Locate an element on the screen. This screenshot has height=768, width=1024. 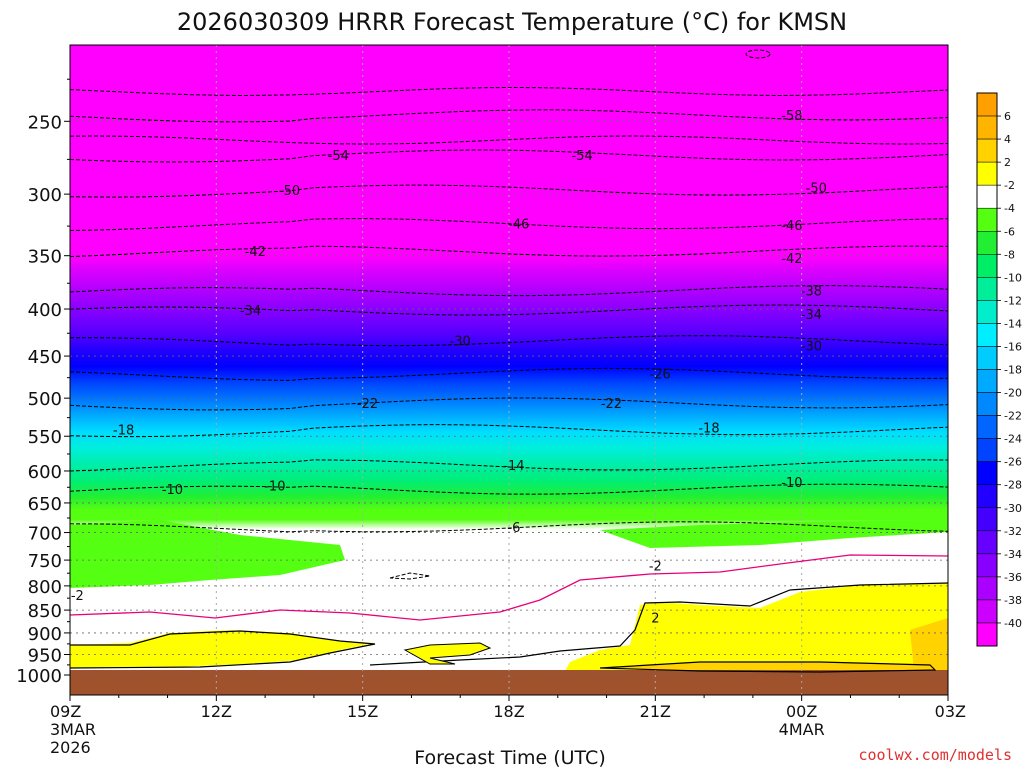
colorbar-label: -16 is located at coordinates (1013, 346).